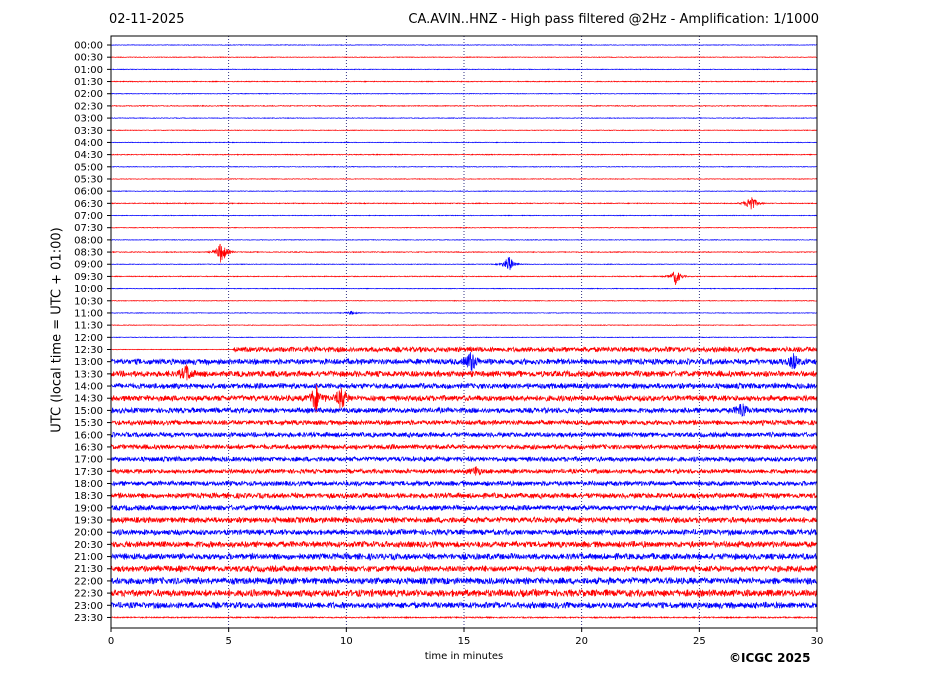 This screenshot has width=927, height=696. Describe the element at coordinates (88, 447) in the screenshot. I see `y-tick-label: 16:30` at that location.